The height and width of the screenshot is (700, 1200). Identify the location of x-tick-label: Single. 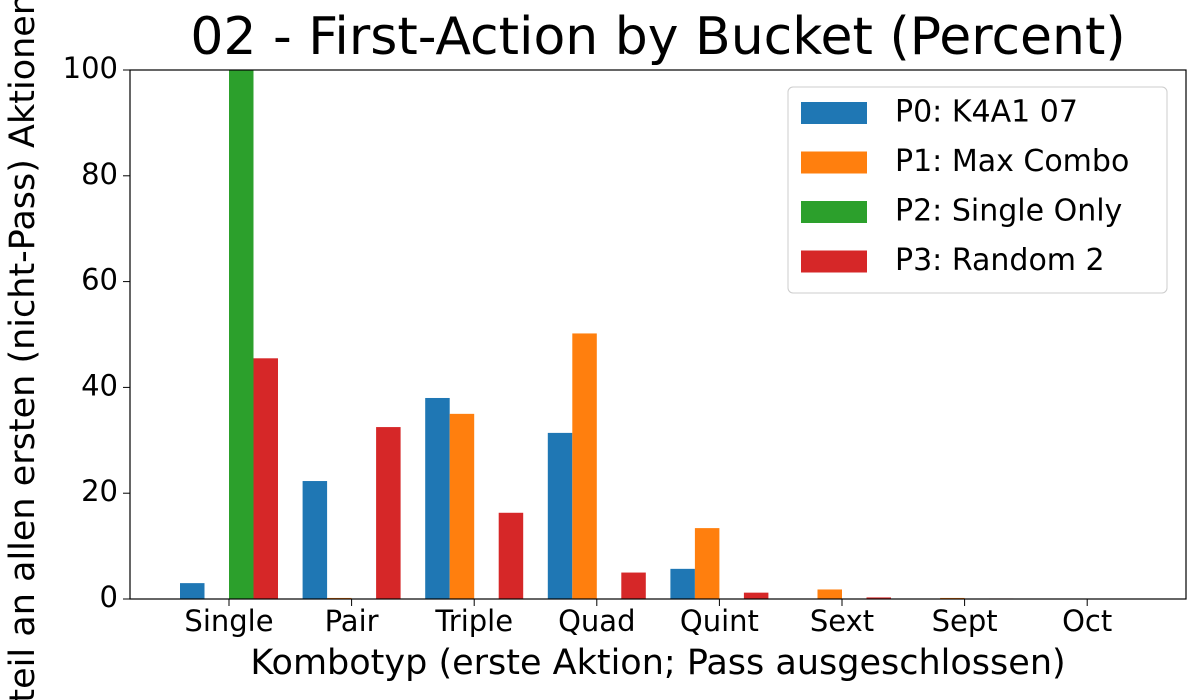
(228, 621).